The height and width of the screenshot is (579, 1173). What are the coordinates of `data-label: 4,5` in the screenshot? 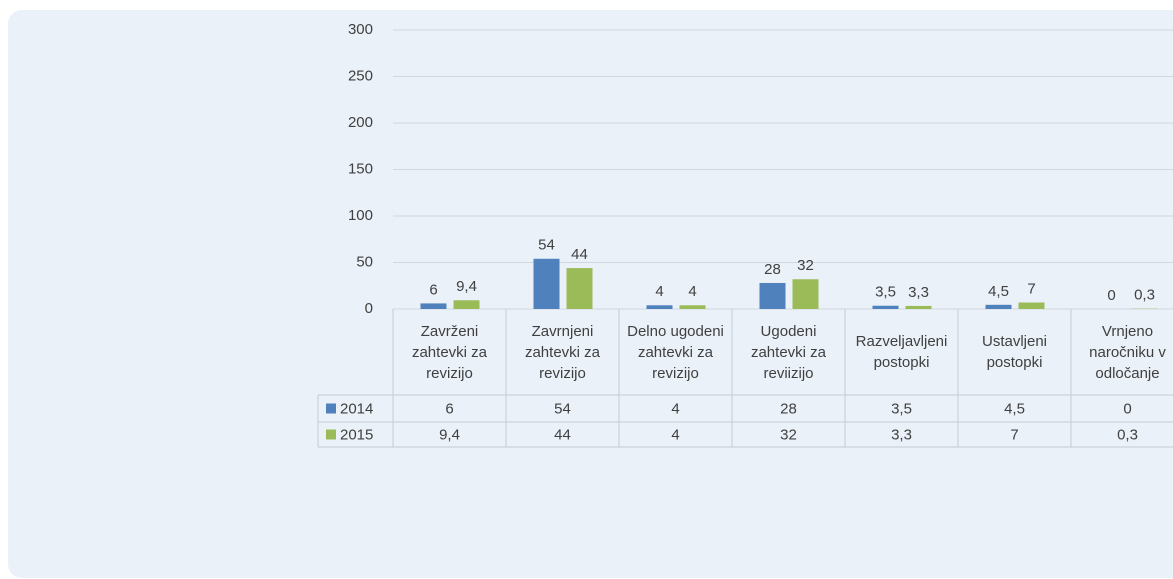 It's located at (998, 291).